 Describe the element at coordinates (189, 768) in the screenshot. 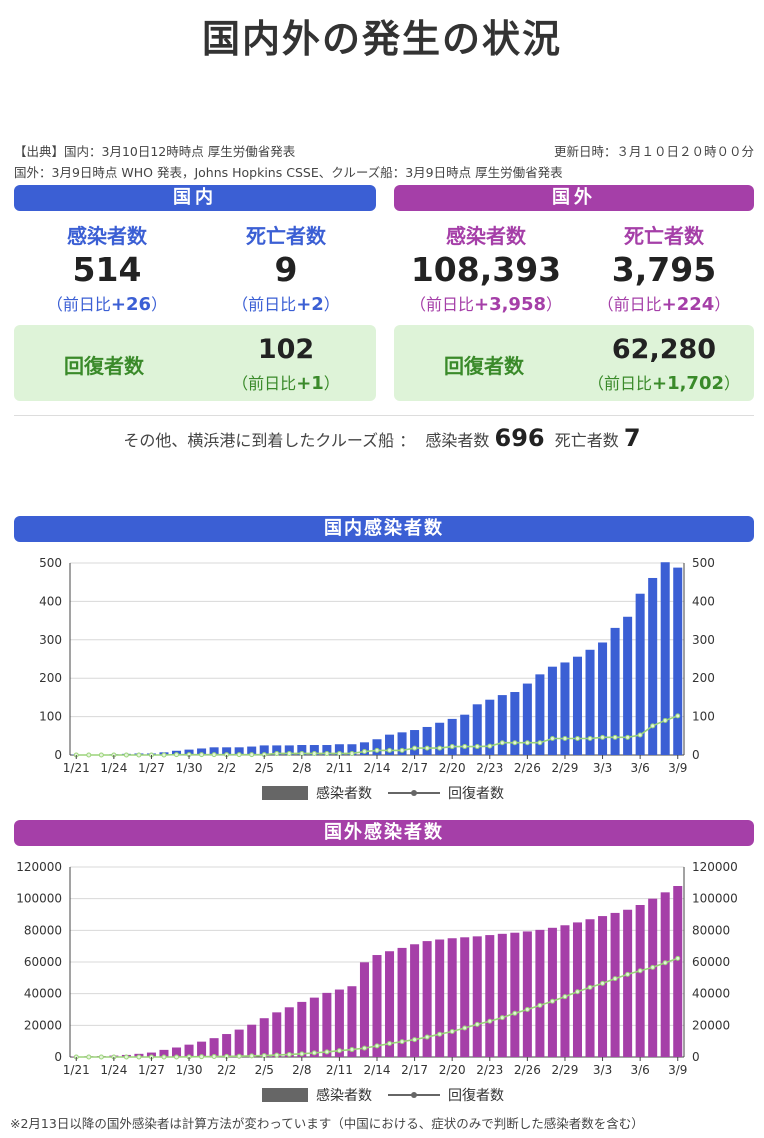

I see `x-tick-label: 1/30` at that location.